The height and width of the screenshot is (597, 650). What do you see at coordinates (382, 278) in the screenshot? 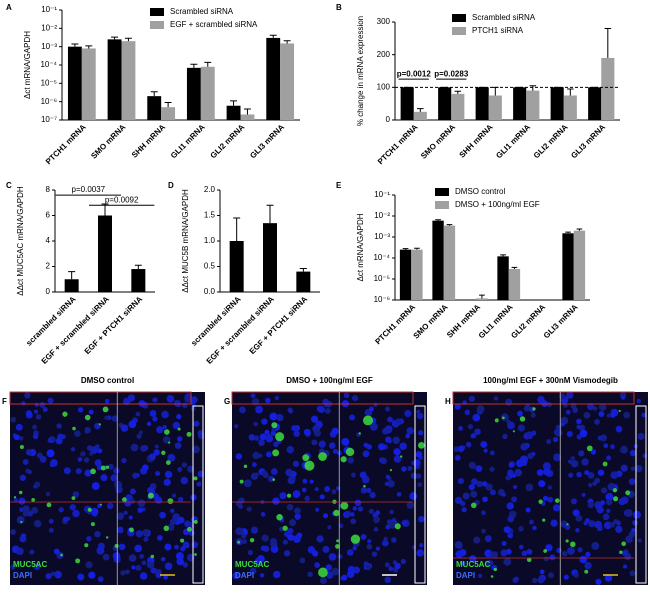
I see `y-tick-label: 10⁻⁵` at bounding box center [382, 278].